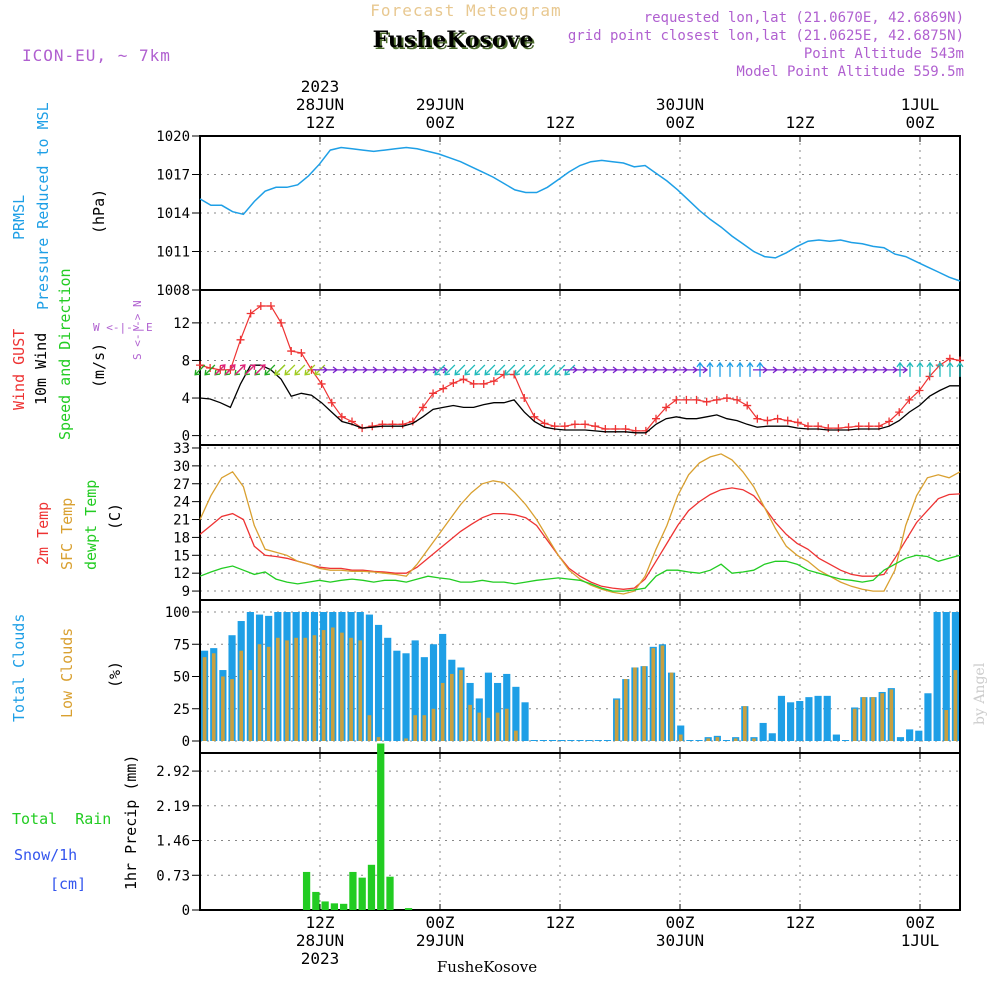 This screenshot has height=1000, width=1000. What do you see at coordinates (19, 369) in the screenshot?
I see `wind-label-gust: Wind GUST` at bounding box center [19, 369].